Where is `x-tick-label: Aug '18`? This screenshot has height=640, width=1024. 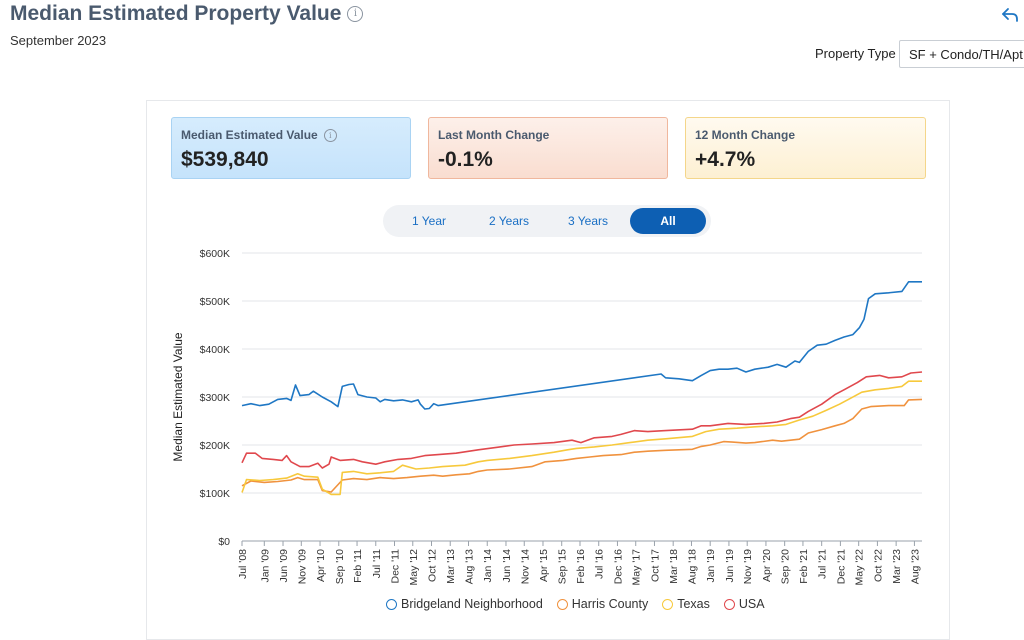
x-tick-label: Aug '18 is located at coordinates (692, 566).